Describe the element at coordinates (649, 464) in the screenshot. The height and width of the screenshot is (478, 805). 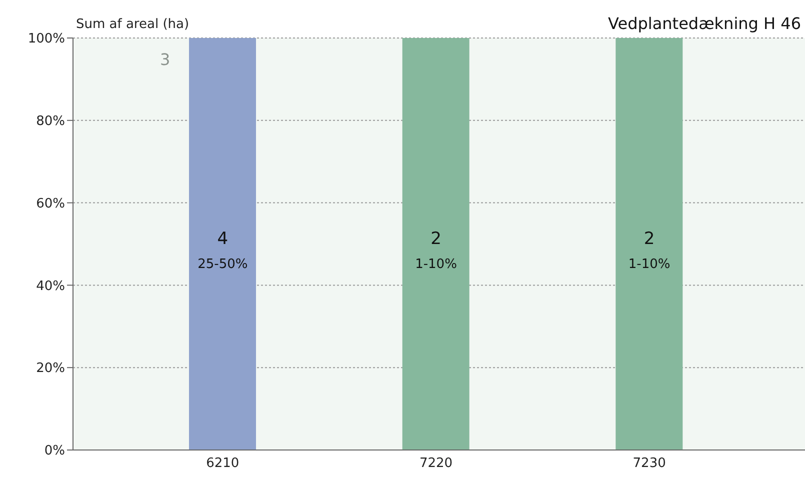
I see `x-tick-label: 7230` at that location.